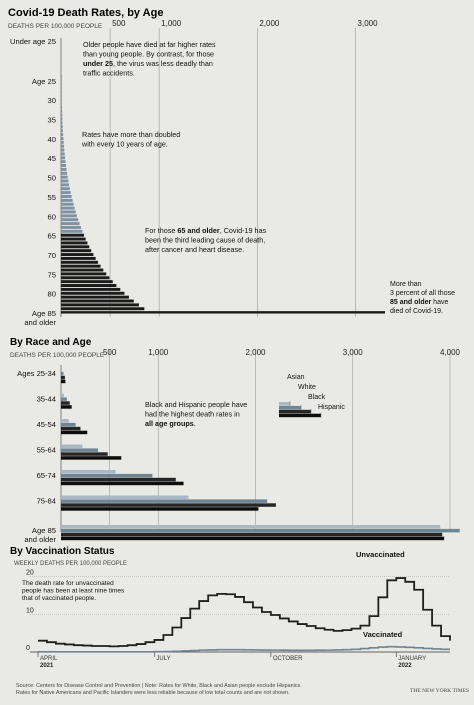  What do you see at coordinates (98, 63) in the screenshot?
I see `annotation-bold: under 25` at bounding box center [98, 63].